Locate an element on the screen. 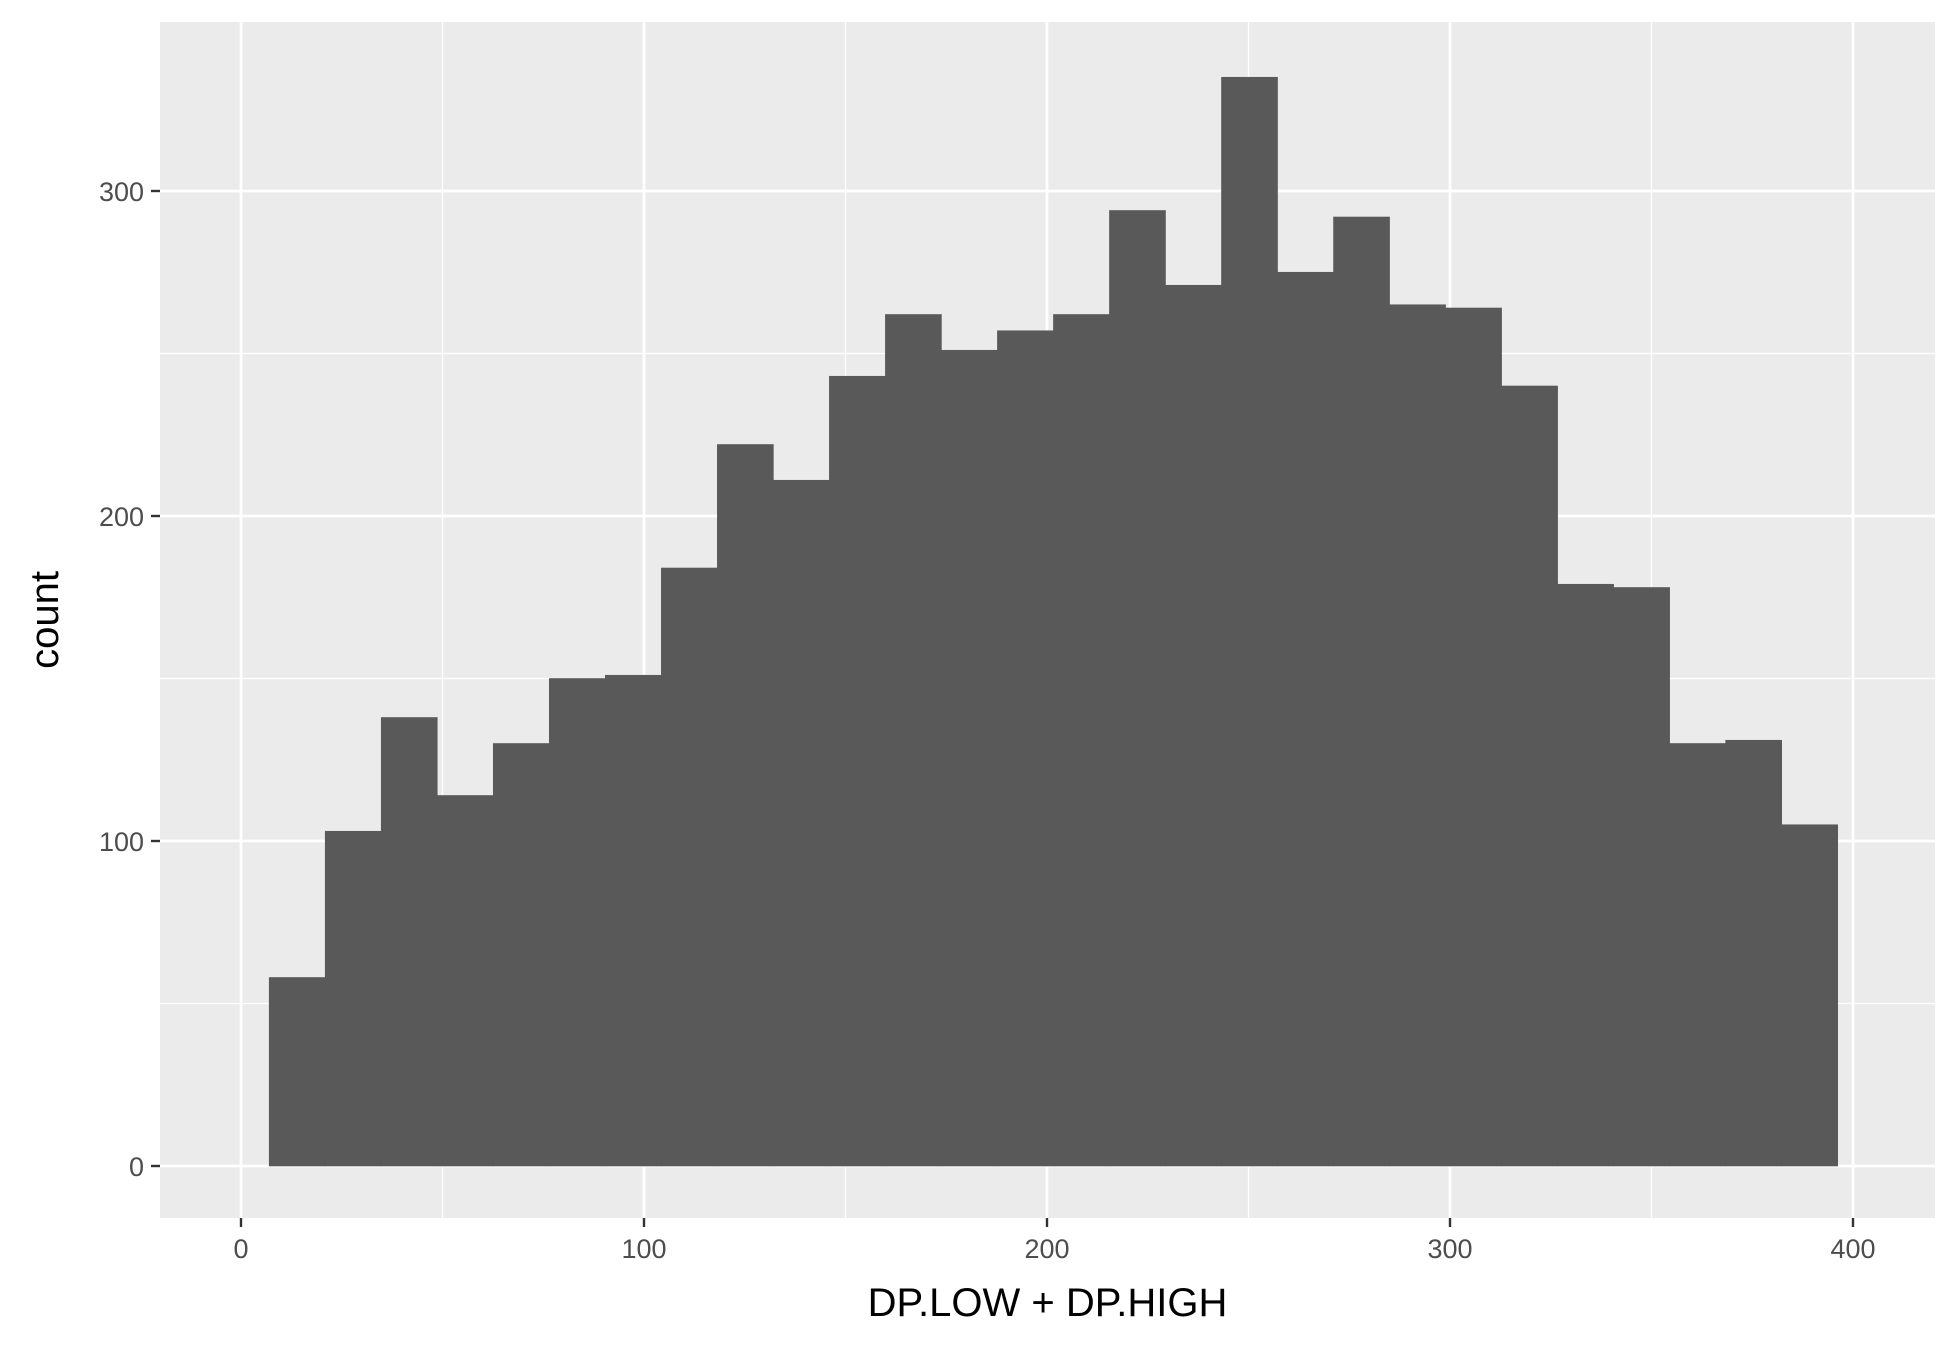  x-tick-label: 0 is located at coordinates (240, 1249).